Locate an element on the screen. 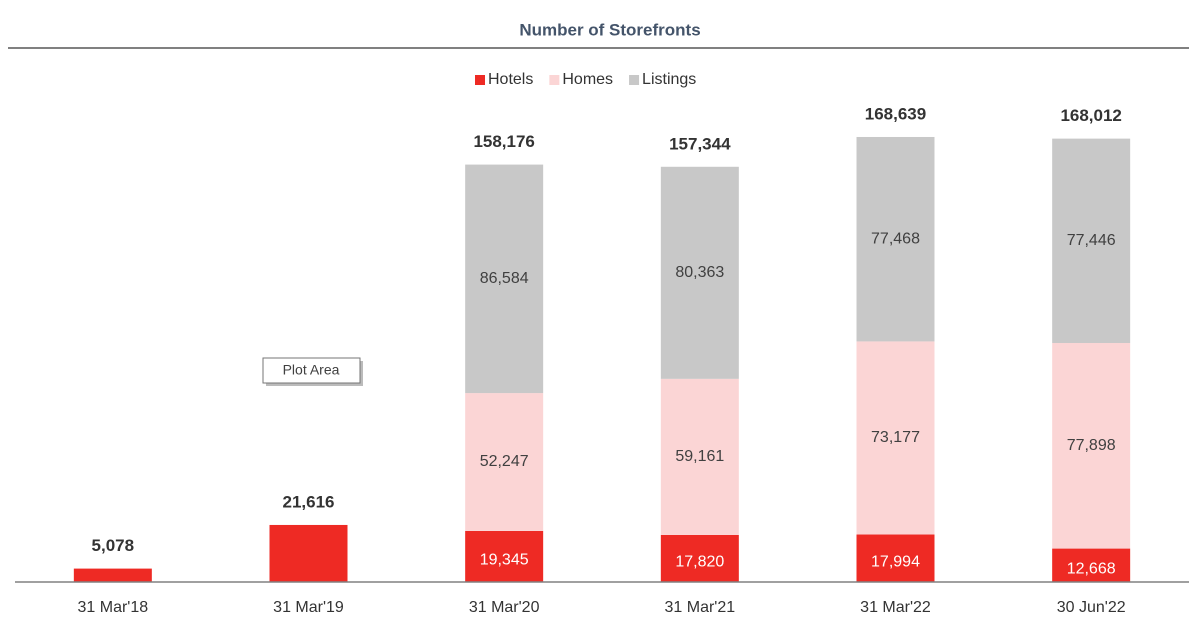  legend-label: Homes is located at coordinates (587, 79).